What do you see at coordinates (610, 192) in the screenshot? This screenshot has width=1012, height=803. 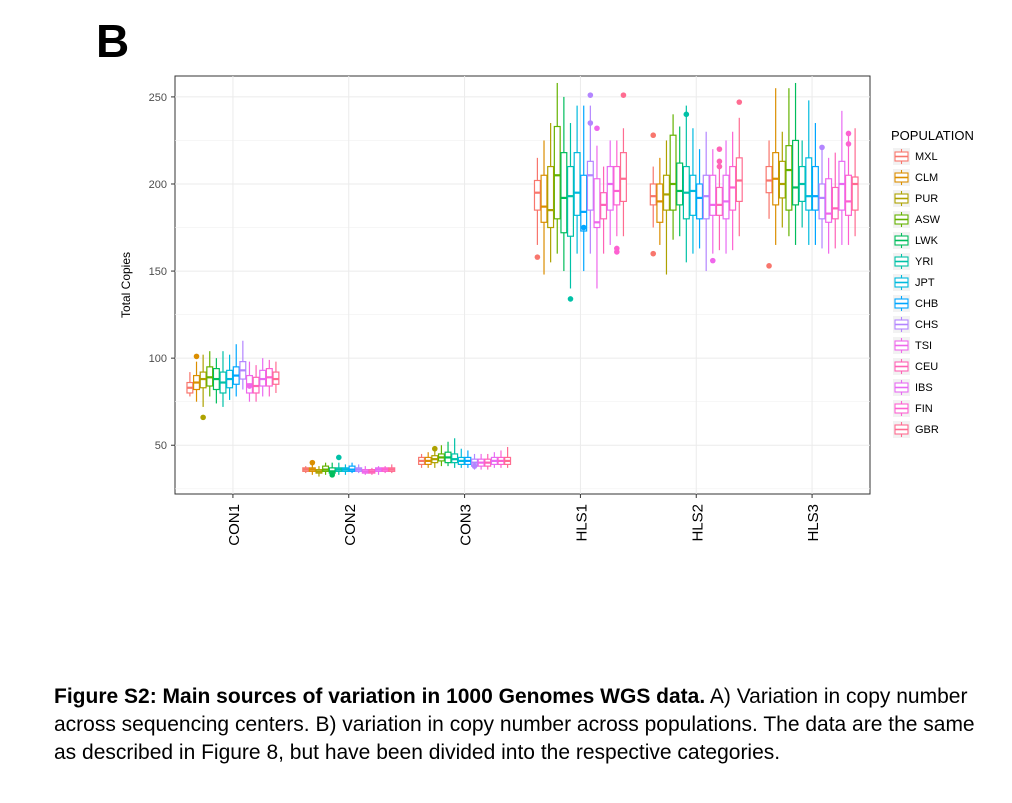 I see `box-HLS1-IBS` at bounding box center [610, 192].